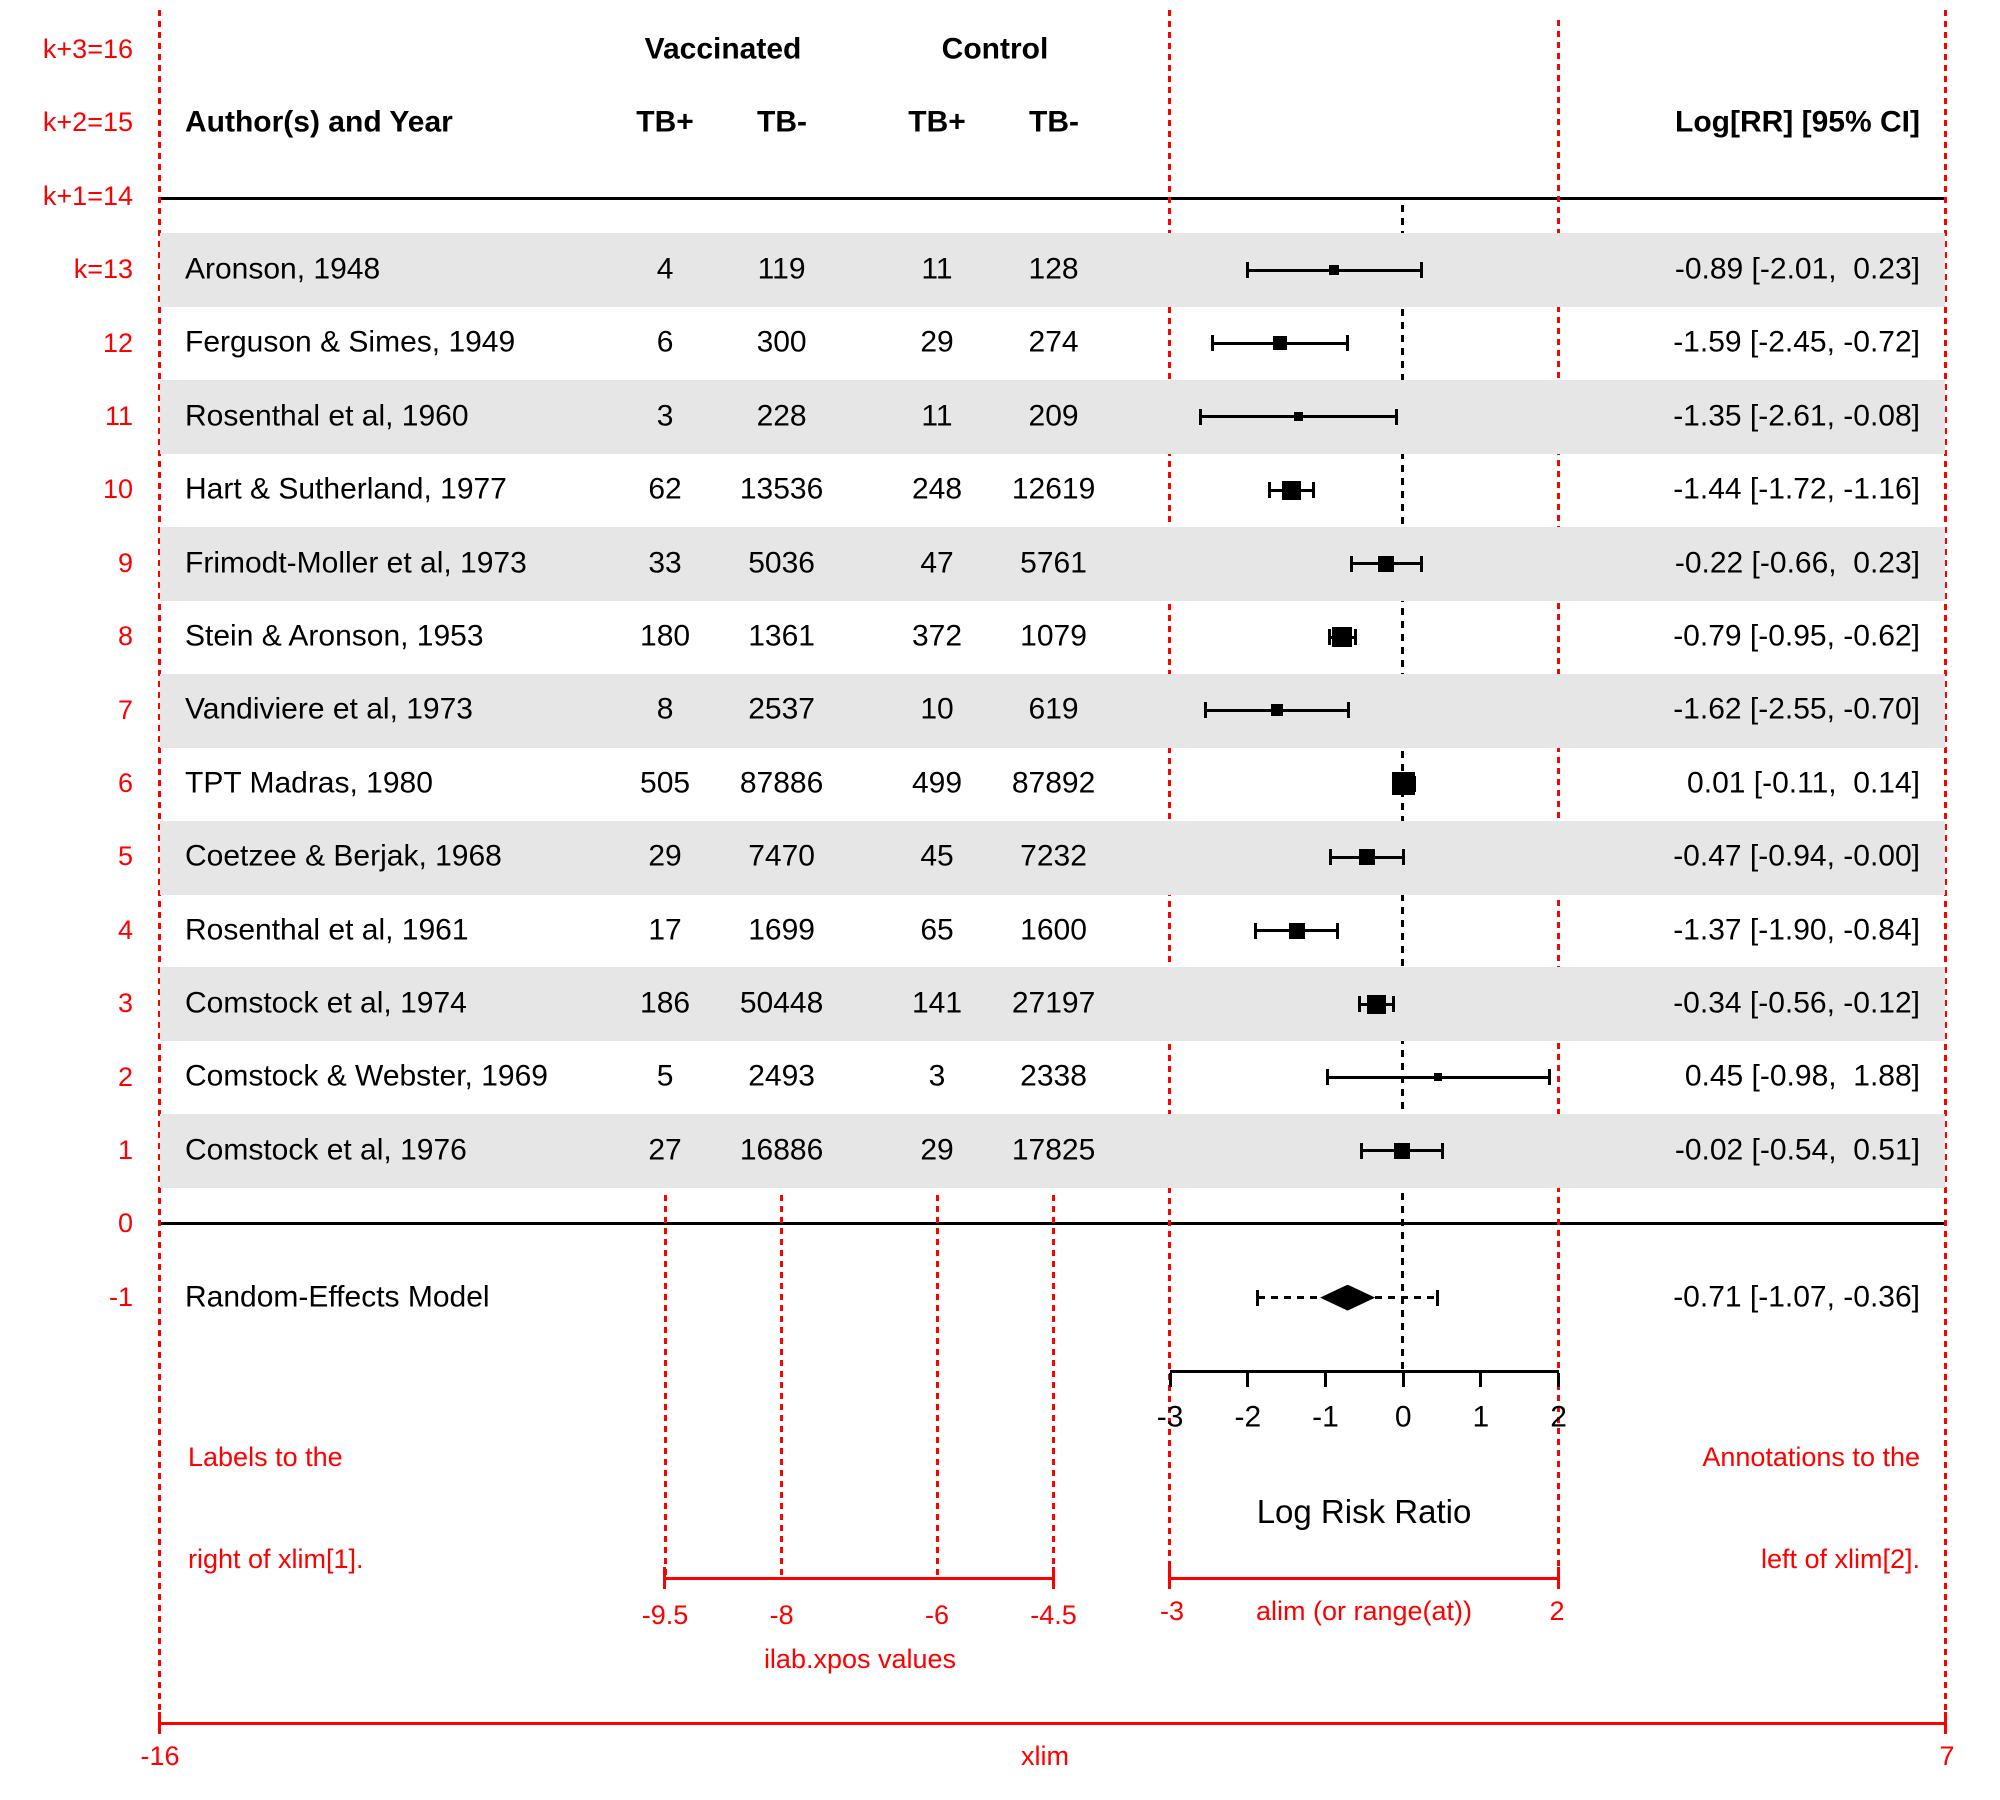  Describe the element at coordinates (937, 783) in the screenshot. I see `study-count: 499` at that location.